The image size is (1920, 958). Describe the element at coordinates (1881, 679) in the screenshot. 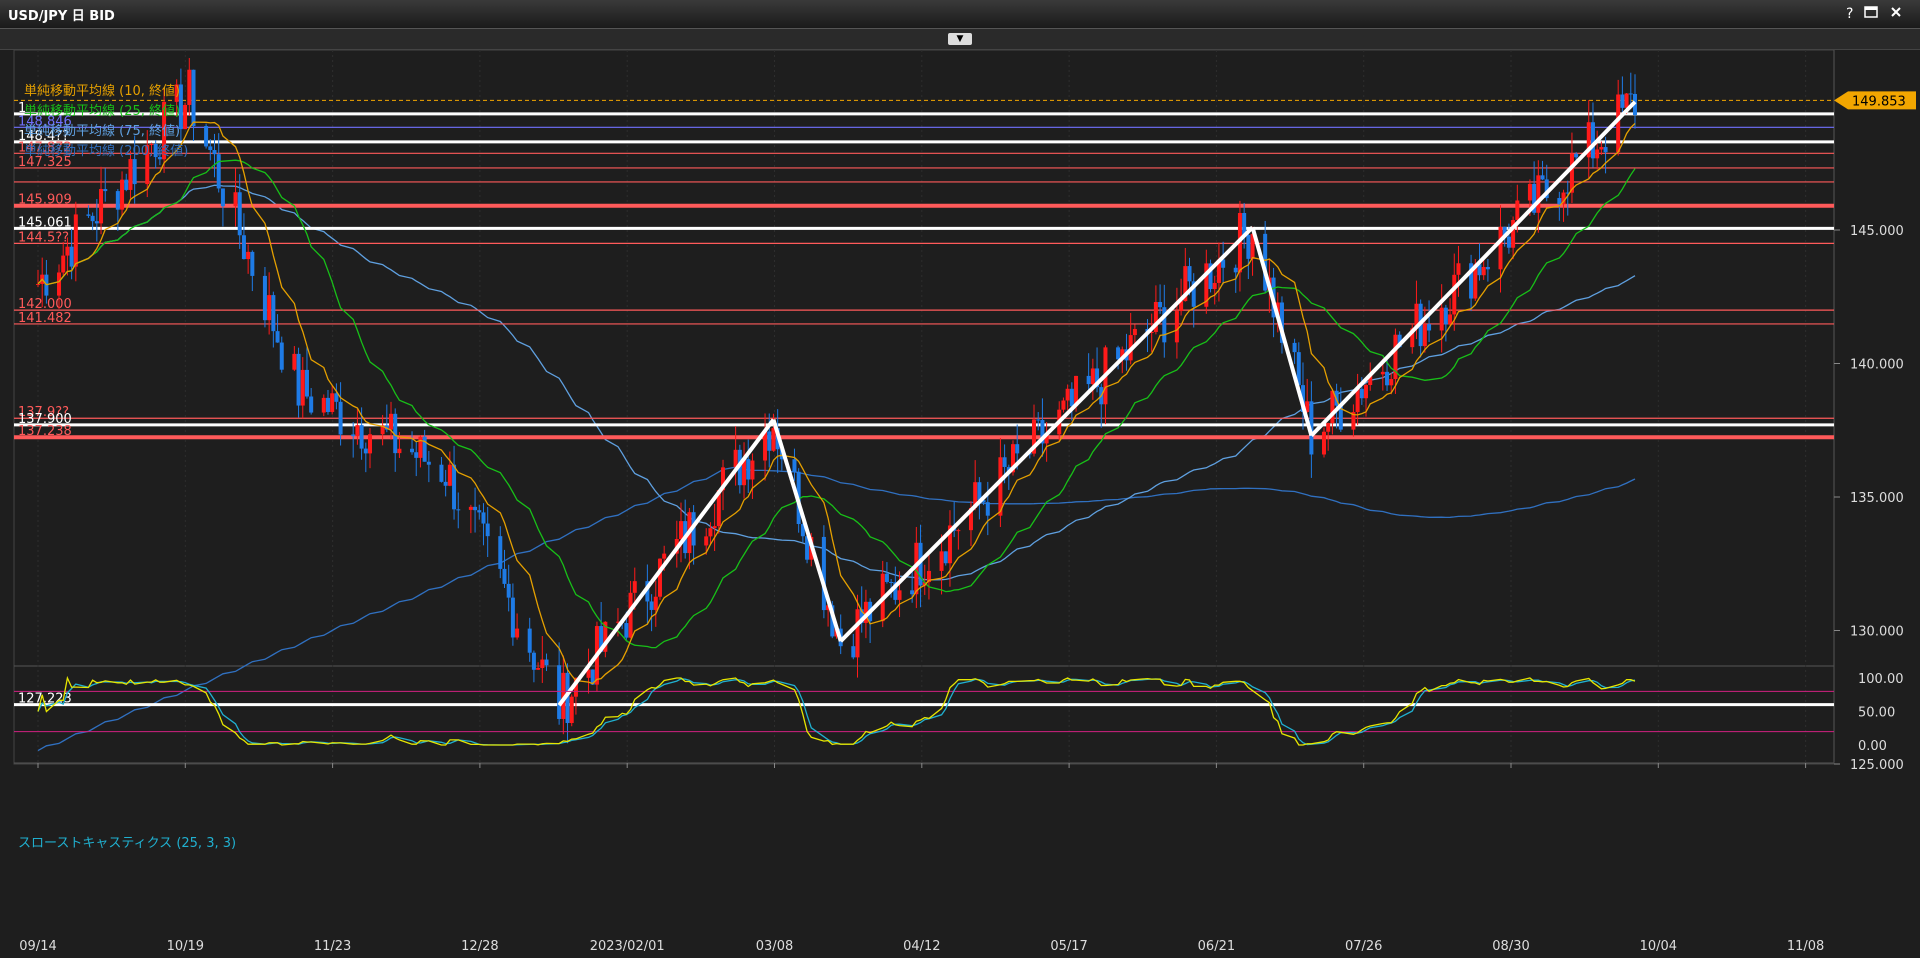

I see `stoch-tick-label: 100.00` at that location.